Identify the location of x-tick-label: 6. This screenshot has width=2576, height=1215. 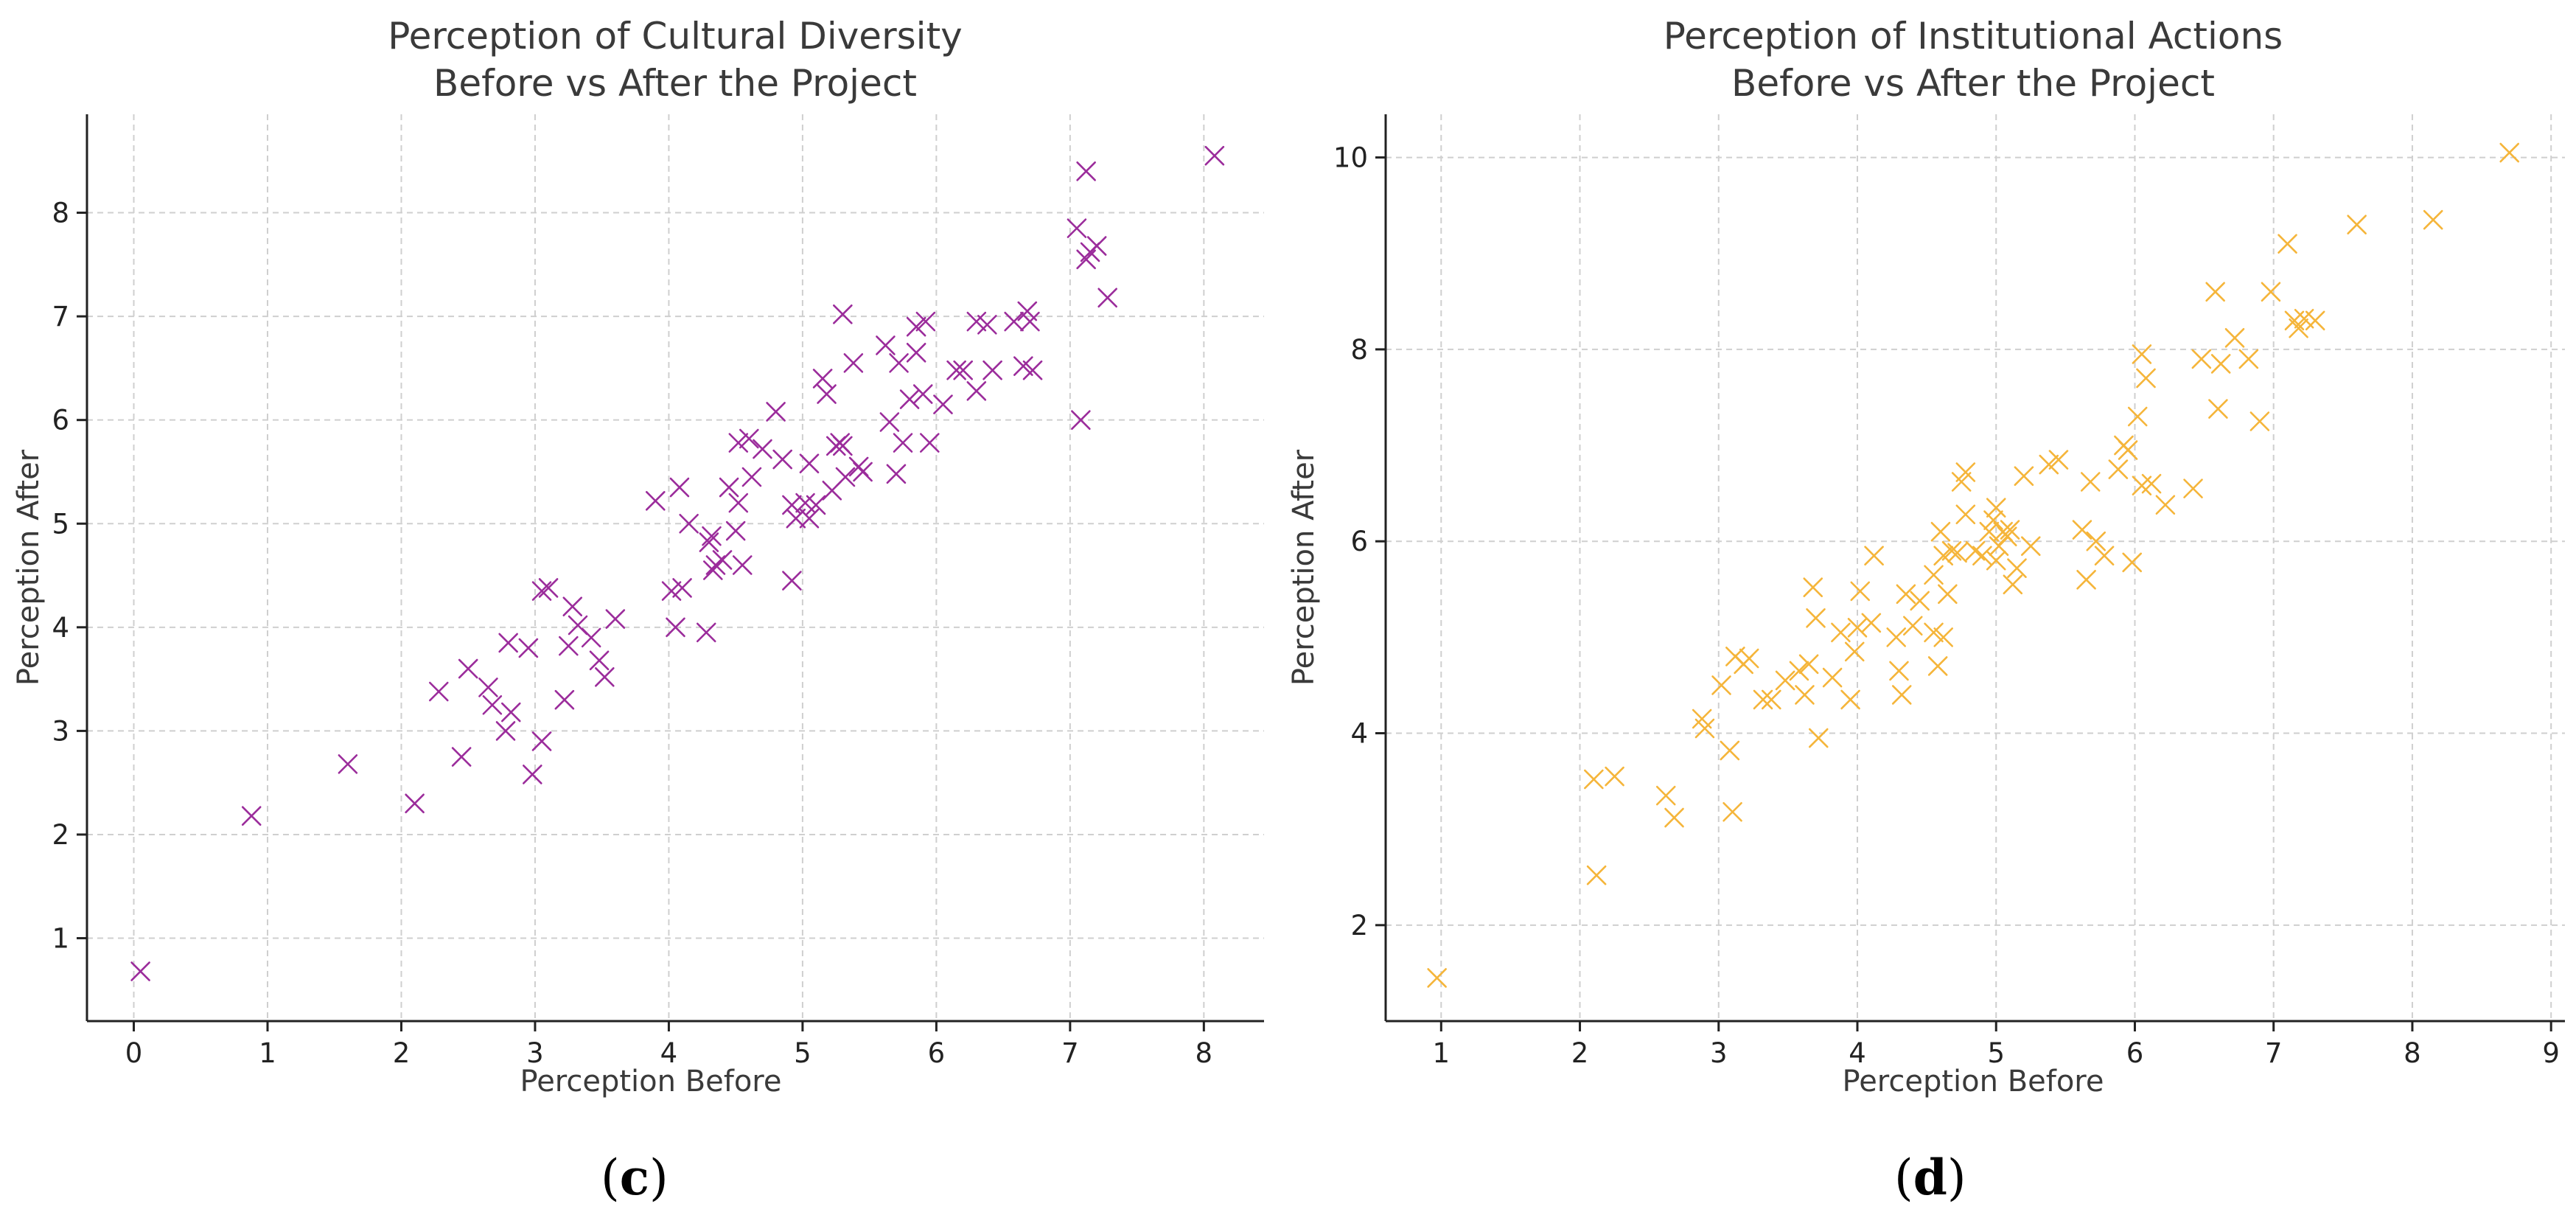
(937, 1053).